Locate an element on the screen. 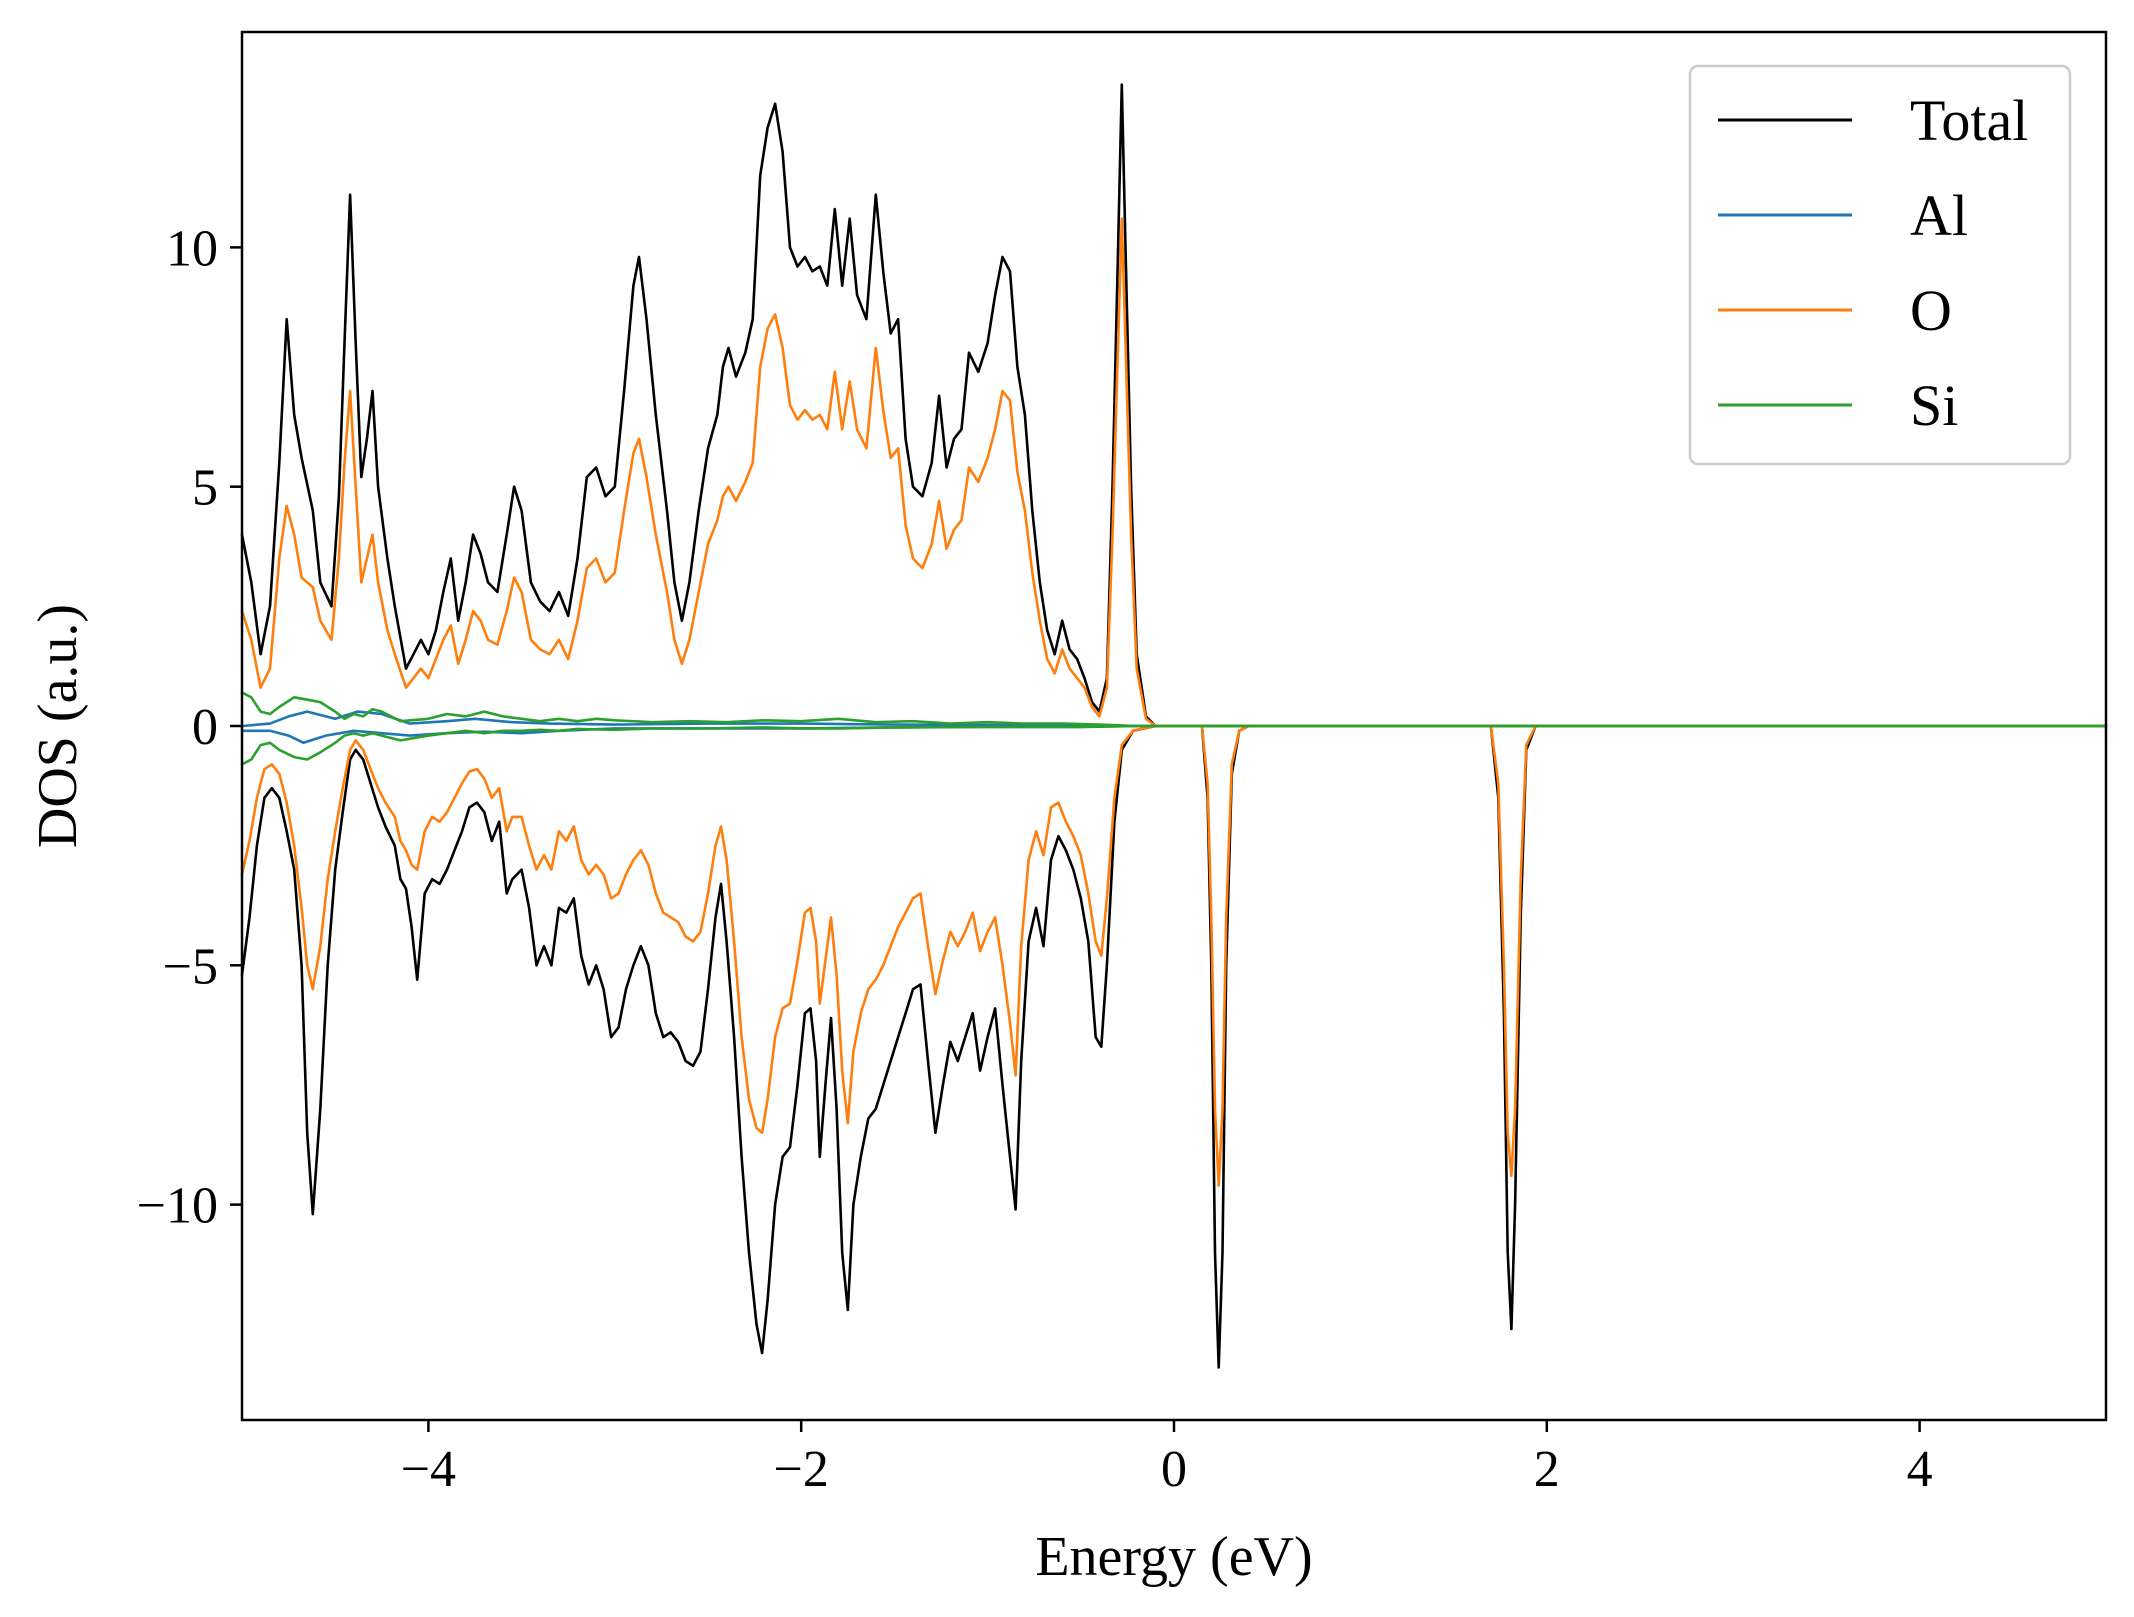  x-axis-label: Energy (eV) is located at coordinates (1173, 1557).